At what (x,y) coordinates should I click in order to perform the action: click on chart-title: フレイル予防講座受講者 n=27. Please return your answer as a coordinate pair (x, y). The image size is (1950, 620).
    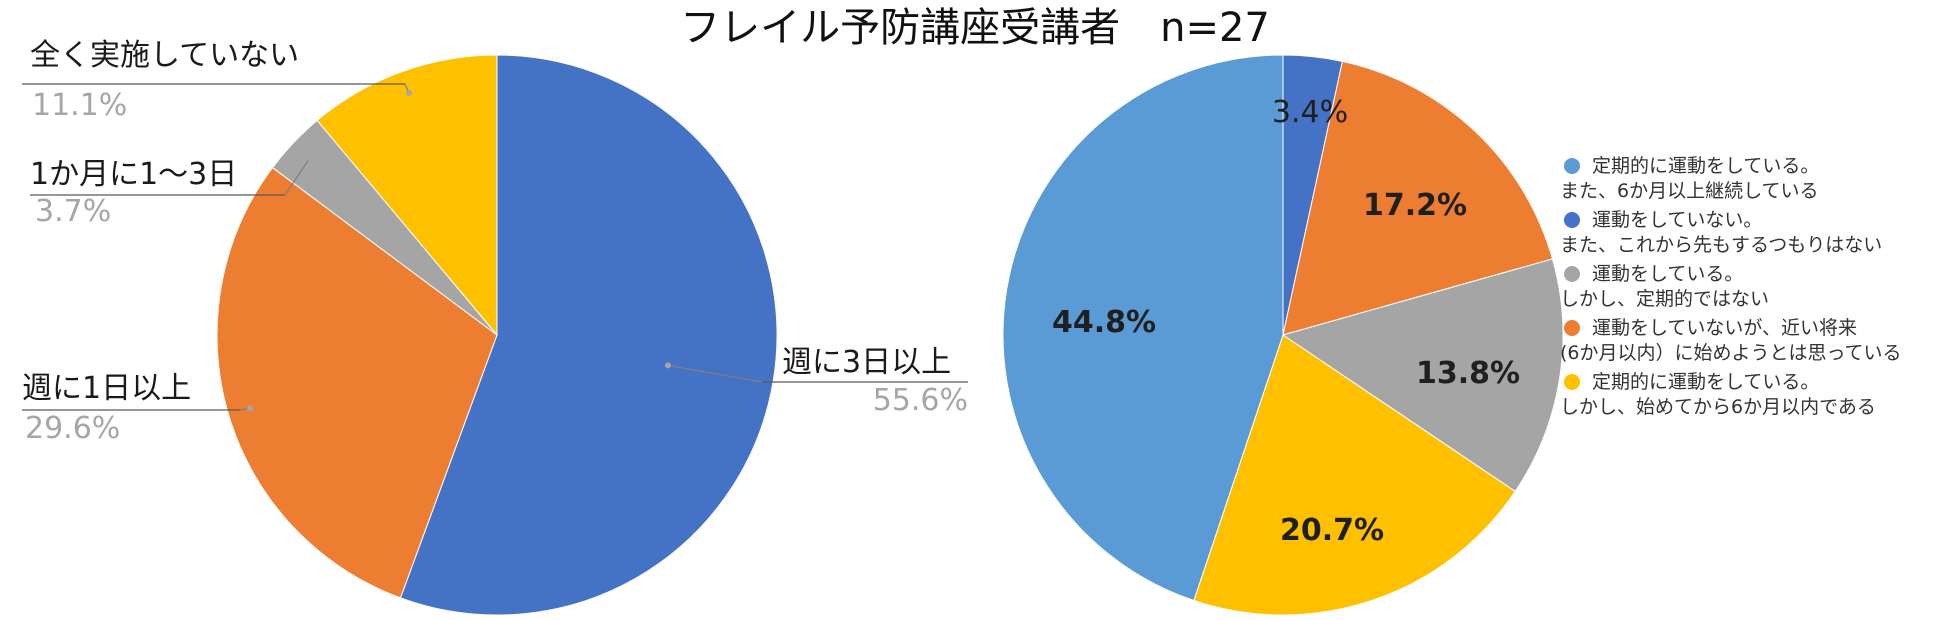
    Looking at the image, I should click on (975, 28).